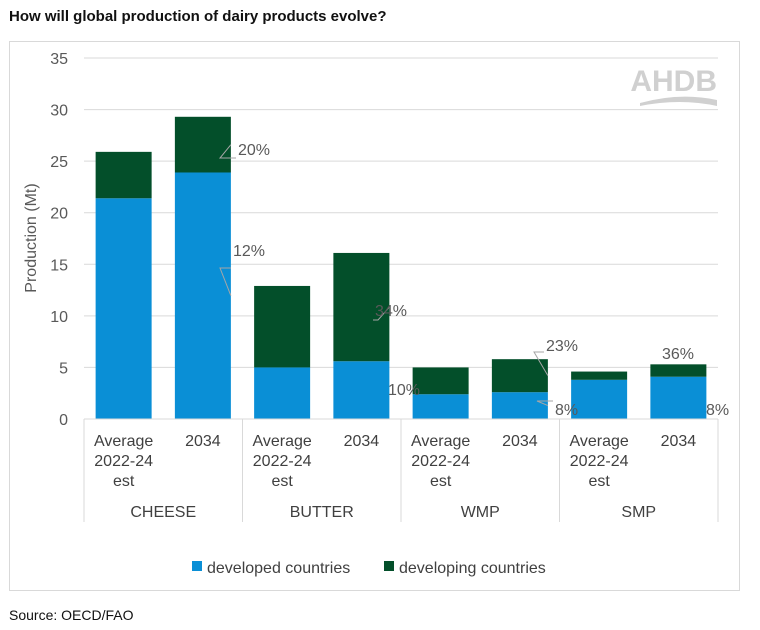 The height and width of the screenshot is (630, 760). I want to click on ahdb-logo: AHDB, so click(673, 81).